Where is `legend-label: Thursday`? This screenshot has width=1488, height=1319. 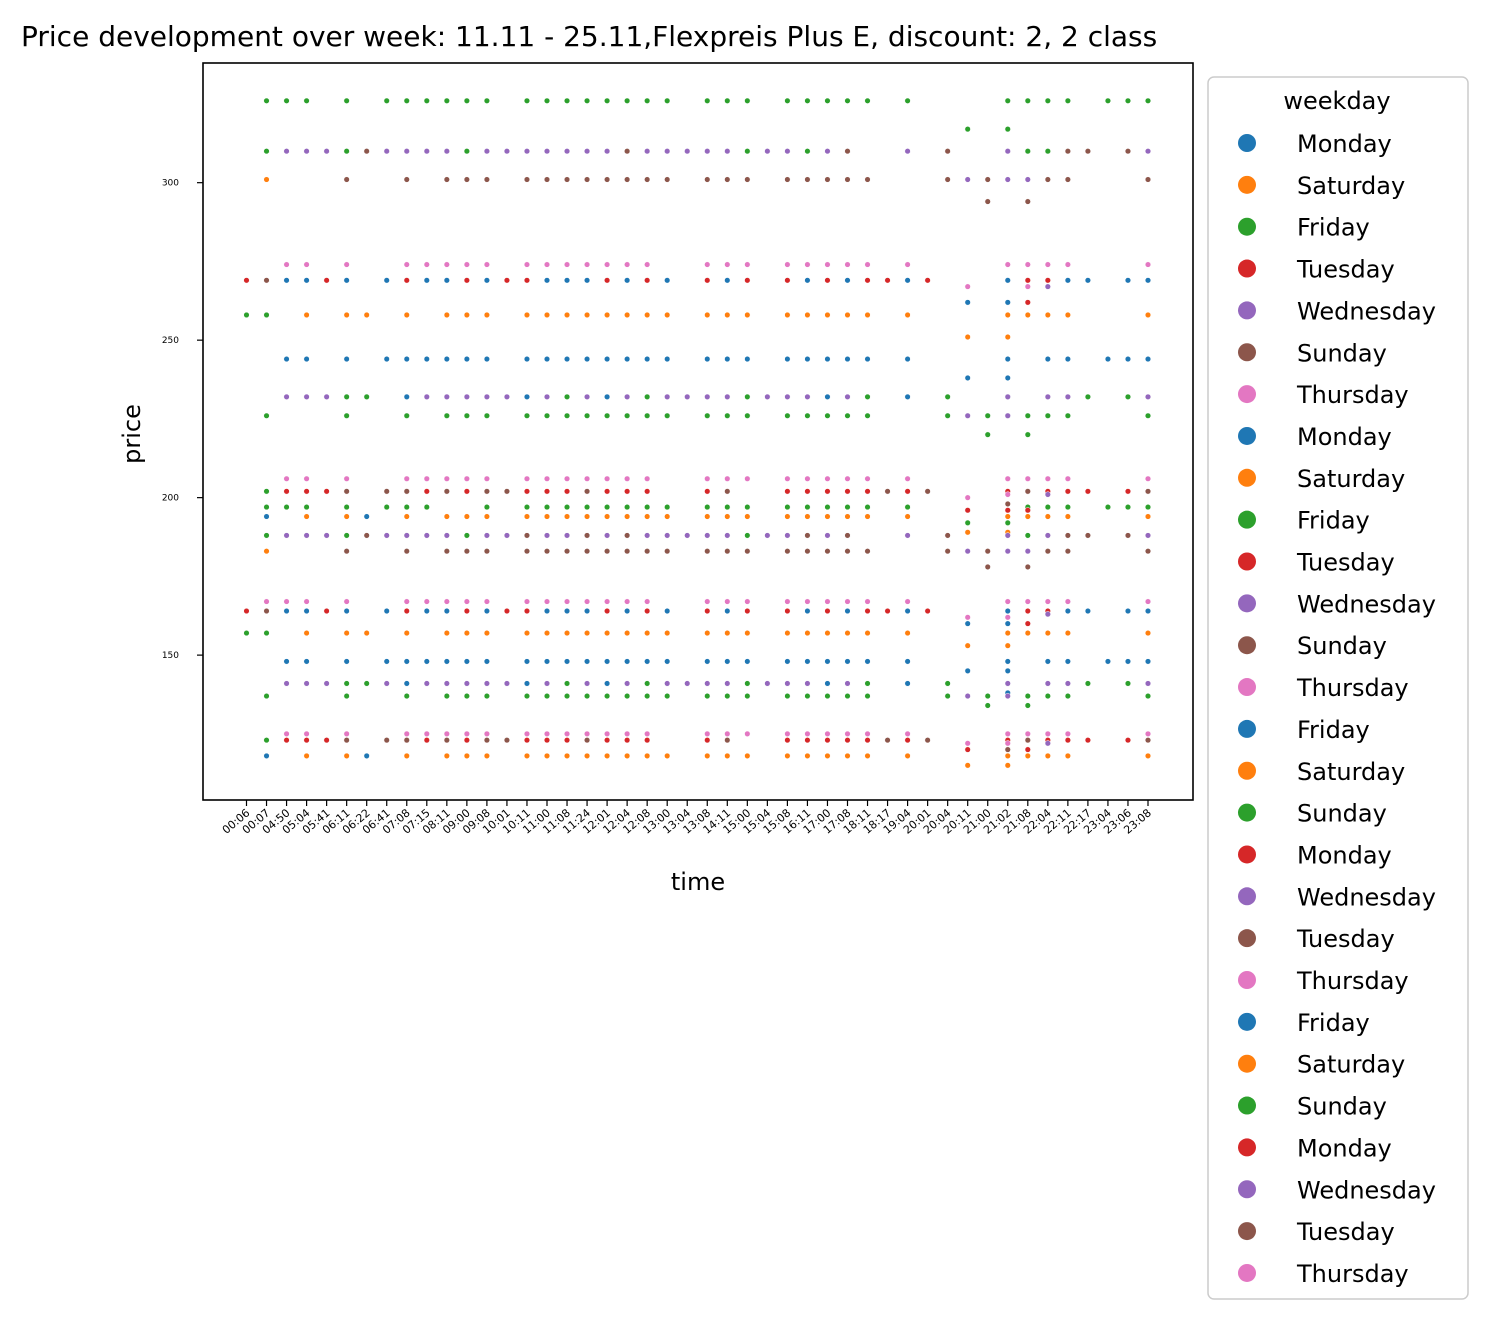 legend-label: Thursday is located at coordinates (1352, 688).